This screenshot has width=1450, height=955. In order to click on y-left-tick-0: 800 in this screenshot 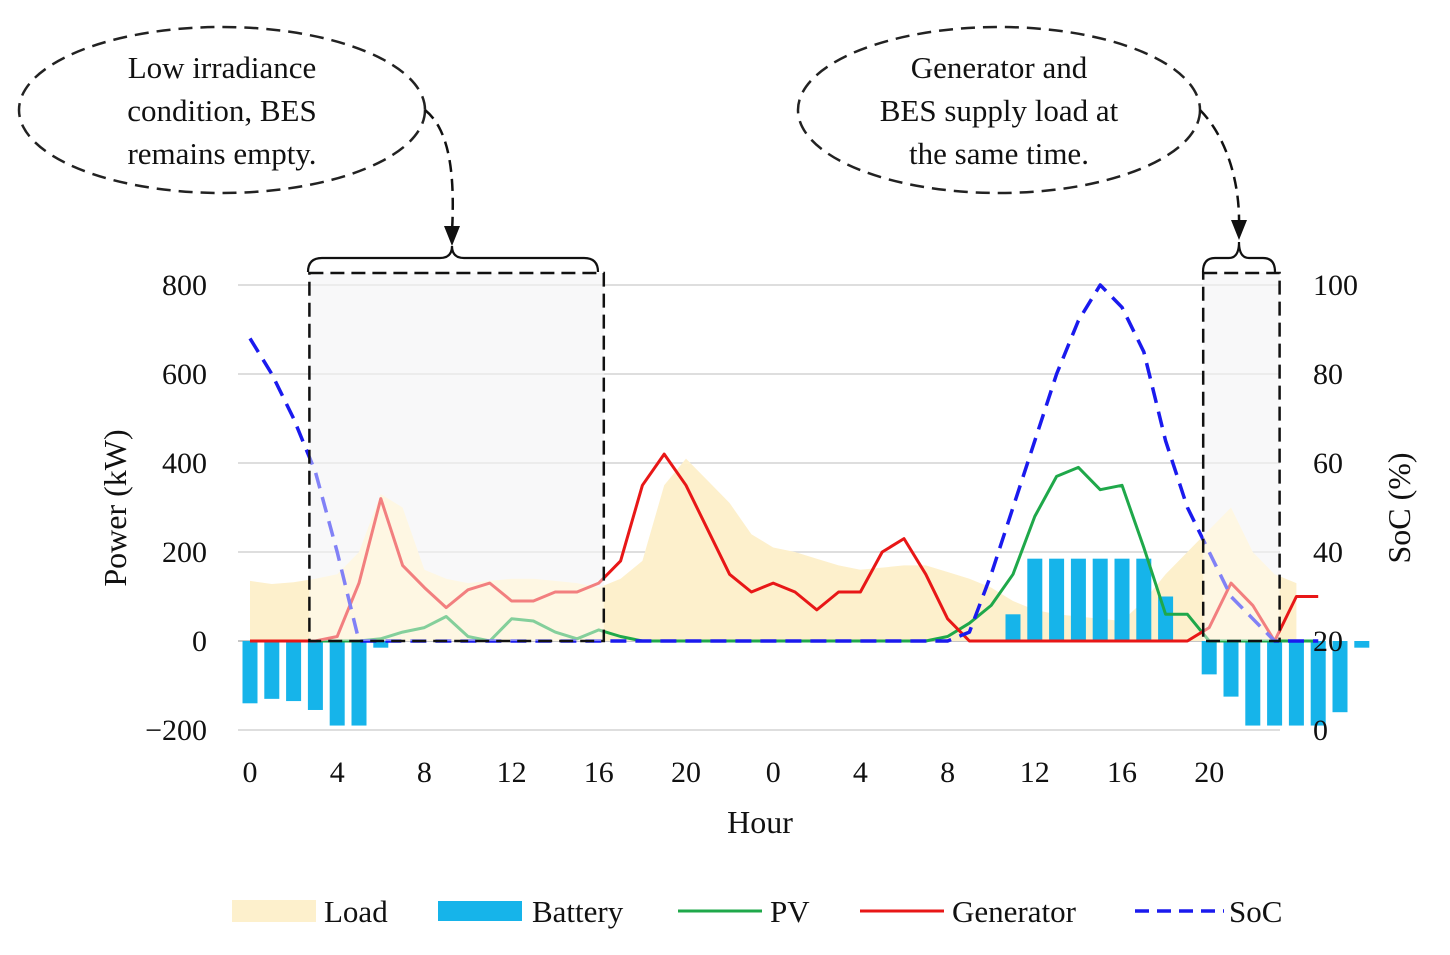, I will do `click(184, 285)`.